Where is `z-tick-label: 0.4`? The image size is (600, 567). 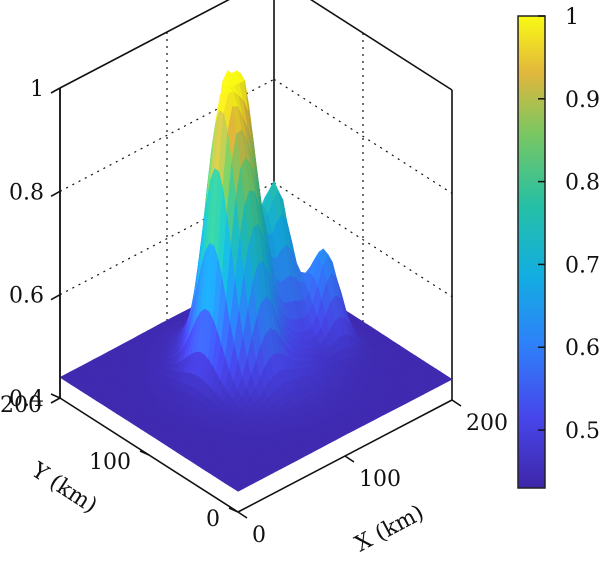 z-tick-label: 0.4 is located at coordinates (26, 399).